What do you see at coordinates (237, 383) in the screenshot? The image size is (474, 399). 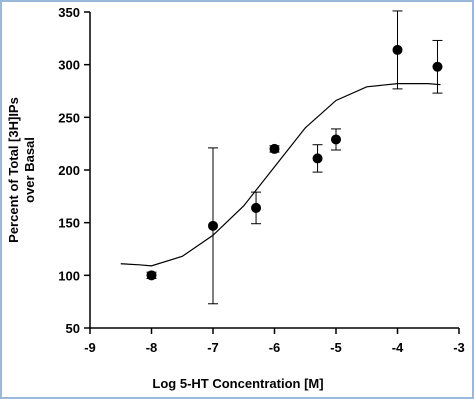 I see `x-axis-label: Log 5-HT Concentration [M]` at bounding box center [237, 383].